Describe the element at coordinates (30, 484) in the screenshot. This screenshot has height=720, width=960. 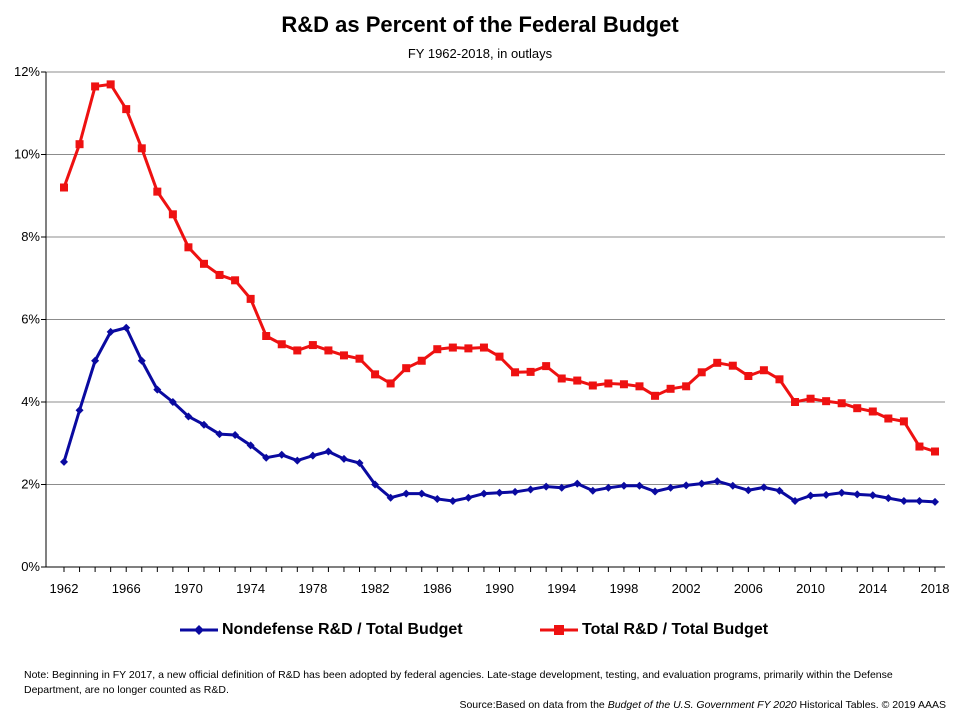
I see `y-tick-label: 2%` at that location.